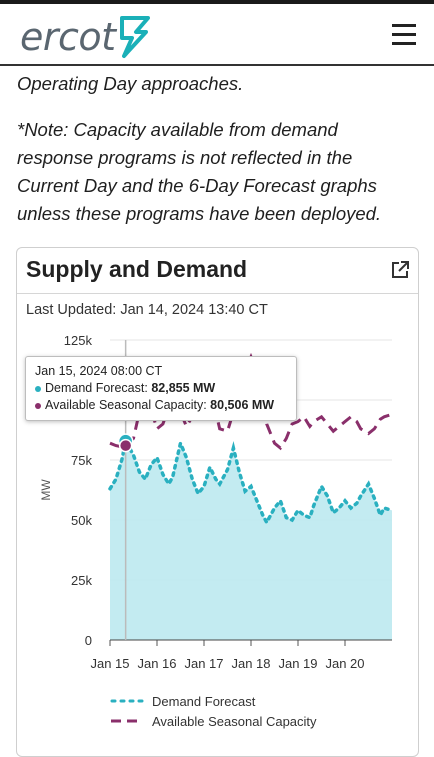 This screenshot has height=757, width=434. I want to click on card-title: Supply and Demand, so click(137, 269).